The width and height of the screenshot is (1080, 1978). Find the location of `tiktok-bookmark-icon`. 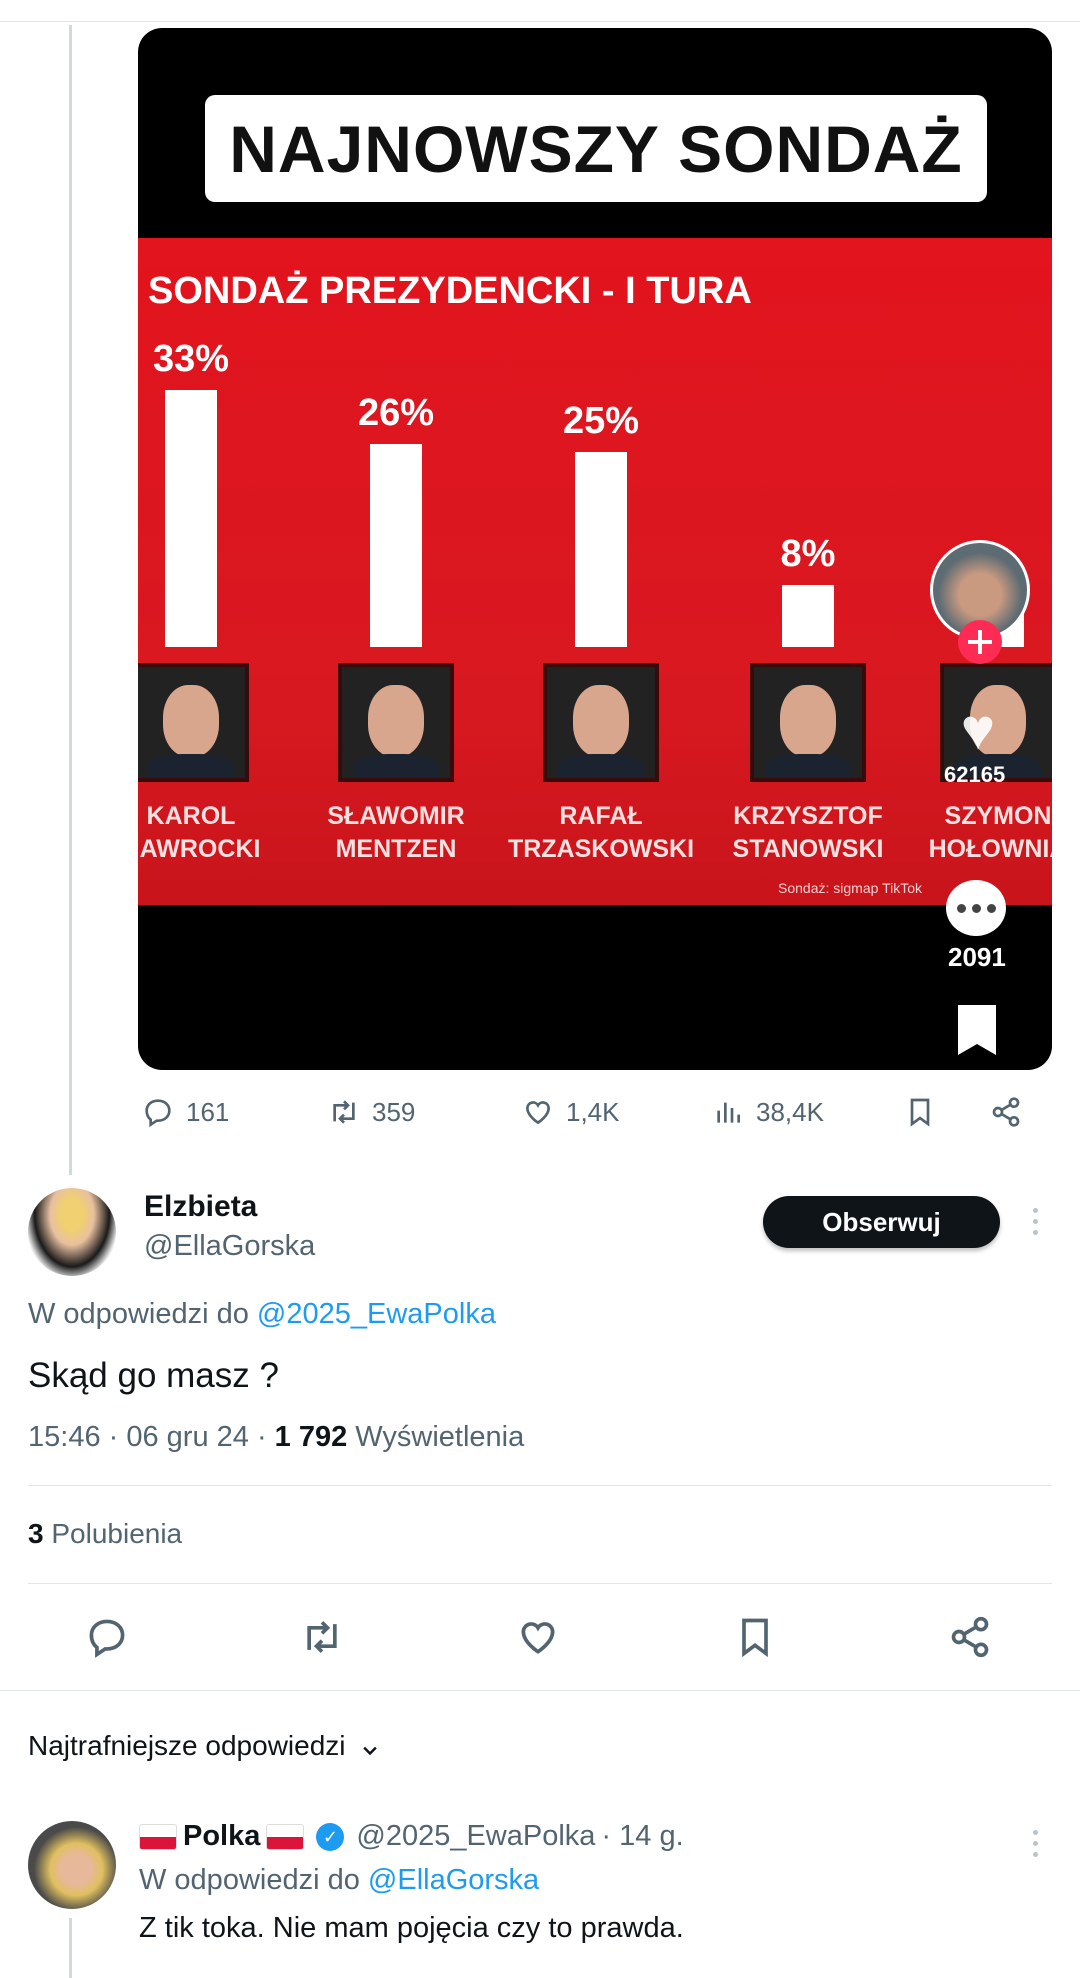

tiktok-bookmark-icon is located at coordinates (977, 1030).